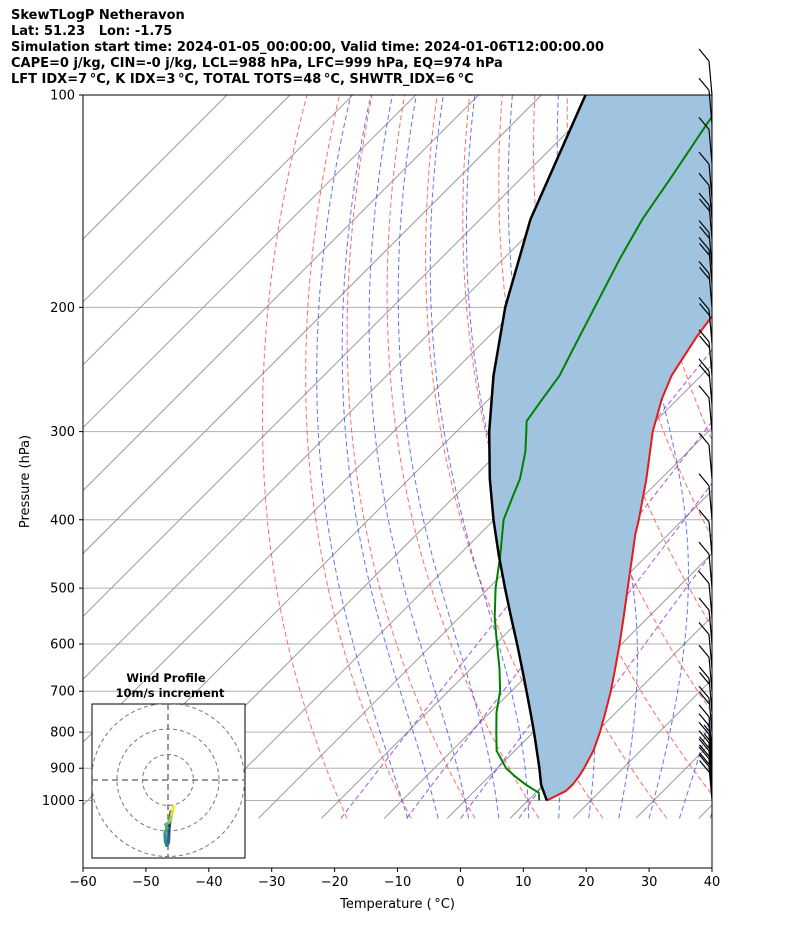 This screenshot has height=937, width=794. Describe the element at coordinates (82, 882) in the screenshot. I see `x-tick-label: −60` at that location.